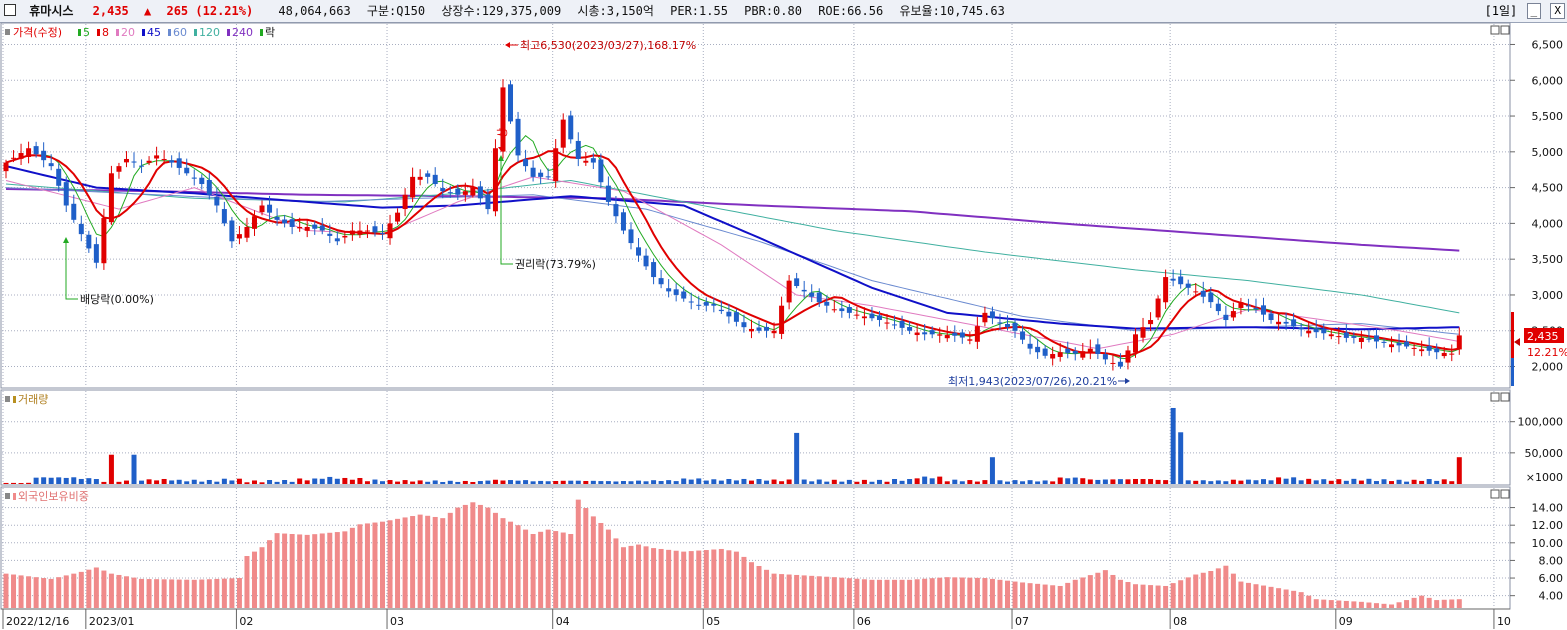  I want to click on x-tick-label: 2022/12/16, so click(37, 621).